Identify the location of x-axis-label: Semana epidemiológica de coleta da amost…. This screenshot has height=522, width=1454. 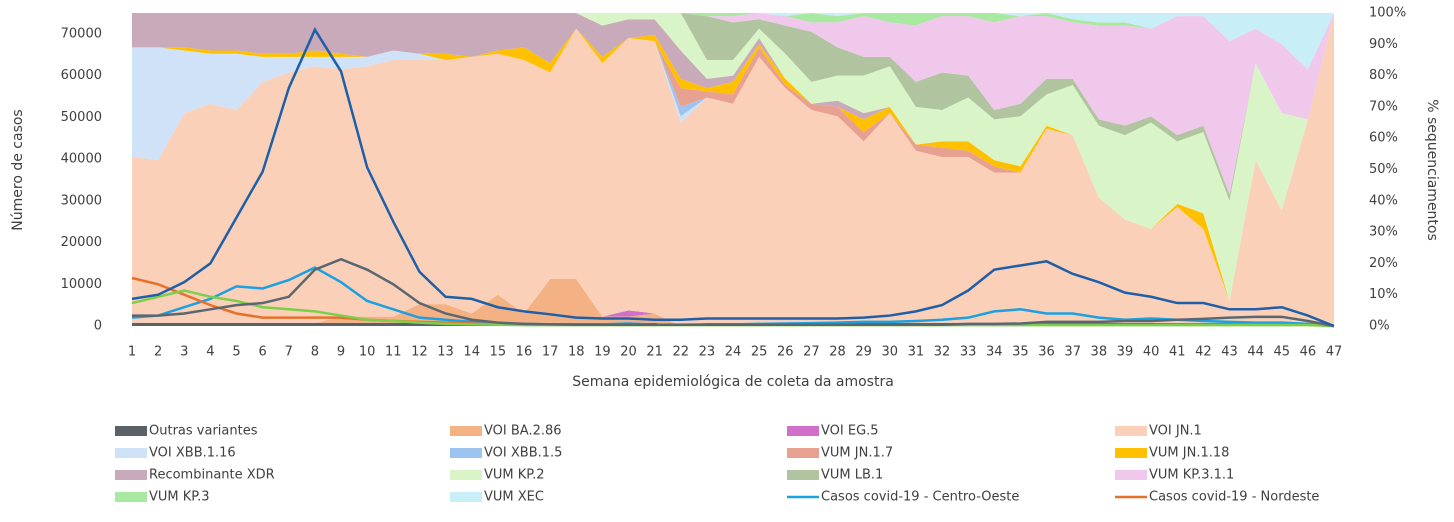
(733, 382).